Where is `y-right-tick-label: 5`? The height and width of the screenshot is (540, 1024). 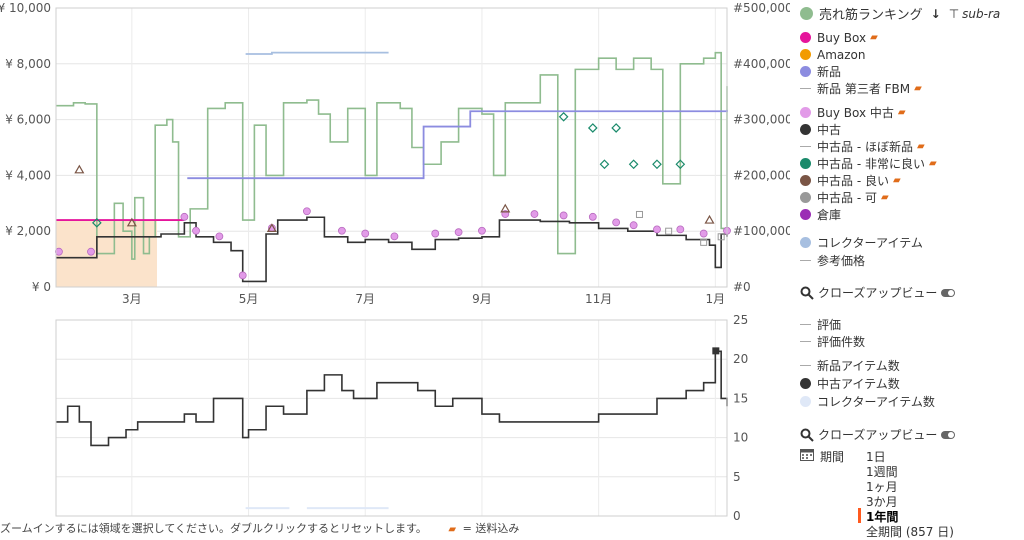
y-right-tick-label: 5 is located at coordinates (737, 477).